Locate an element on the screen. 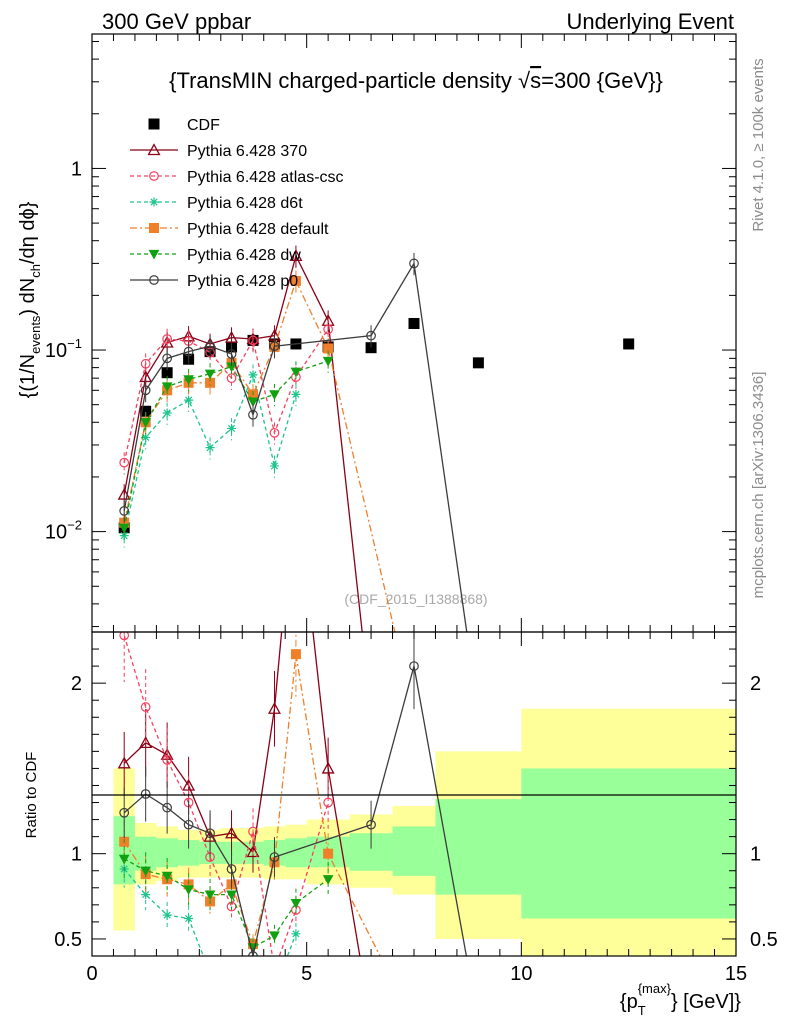  rivet-version-label: Rivet 4.1.0, ≥ 100k events is located at coordinates (758, 144).